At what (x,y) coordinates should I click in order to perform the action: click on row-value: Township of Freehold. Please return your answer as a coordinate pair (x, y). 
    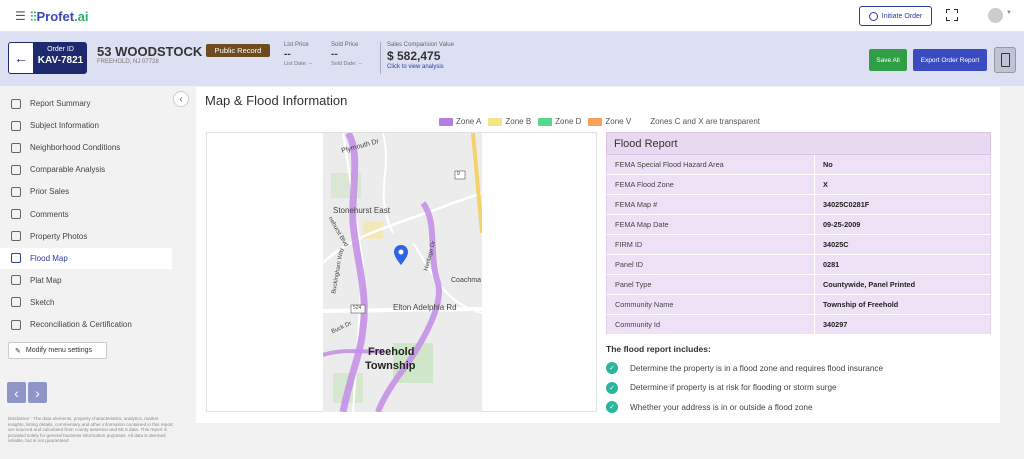
    Looking at the image, I should click on (861, 304).